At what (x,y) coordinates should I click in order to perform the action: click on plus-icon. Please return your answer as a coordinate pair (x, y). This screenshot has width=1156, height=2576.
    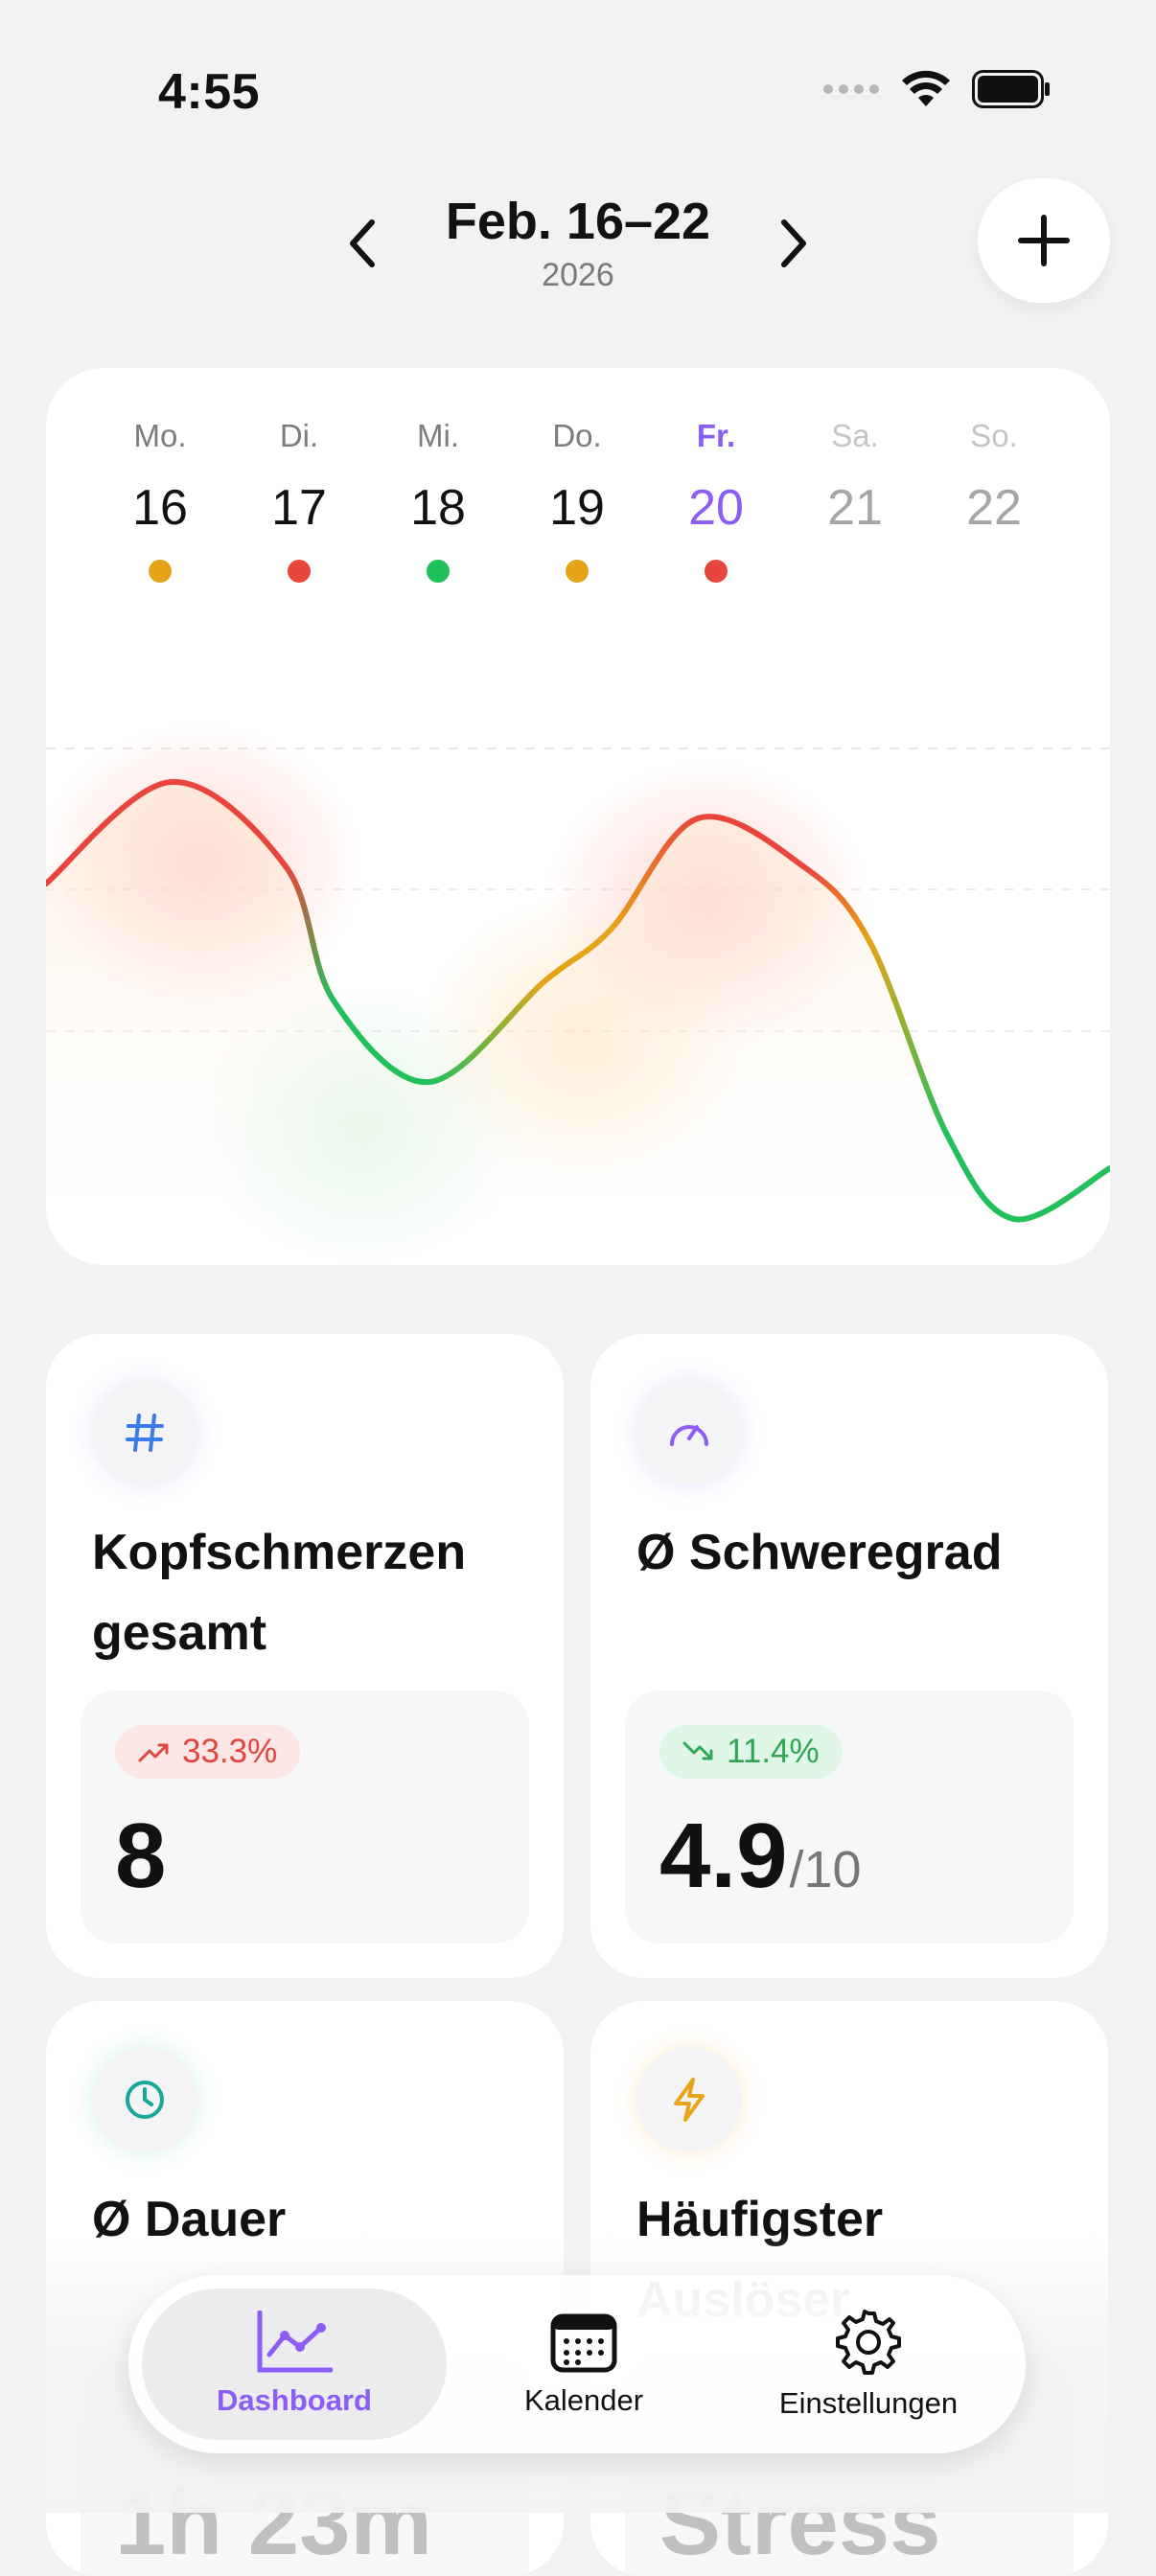
    Looking at the image, I should click on (1044, 240).